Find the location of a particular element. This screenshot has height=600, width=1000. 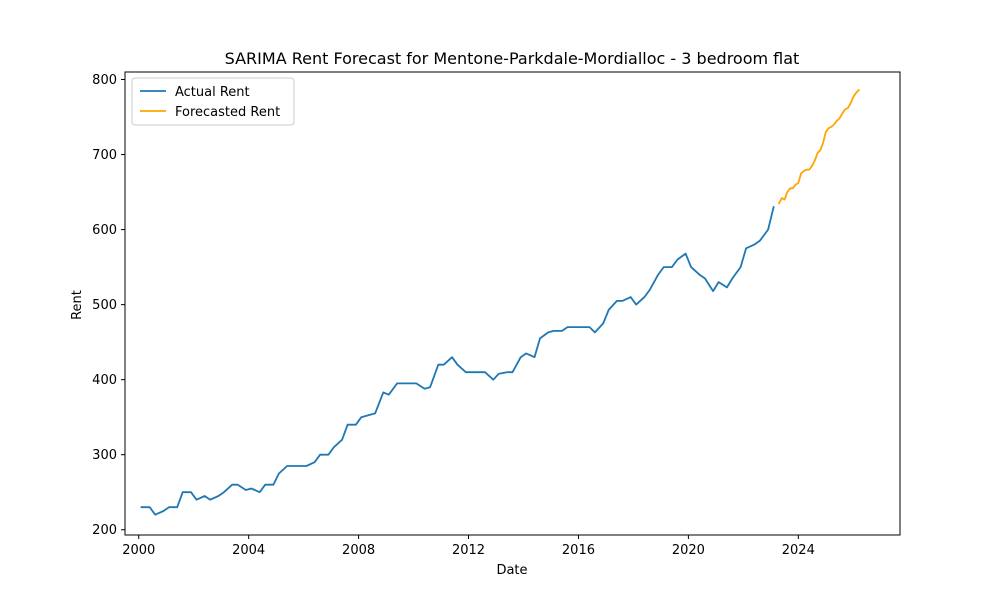

x-tick-label: 2020 is located at coordinates (688, 550).